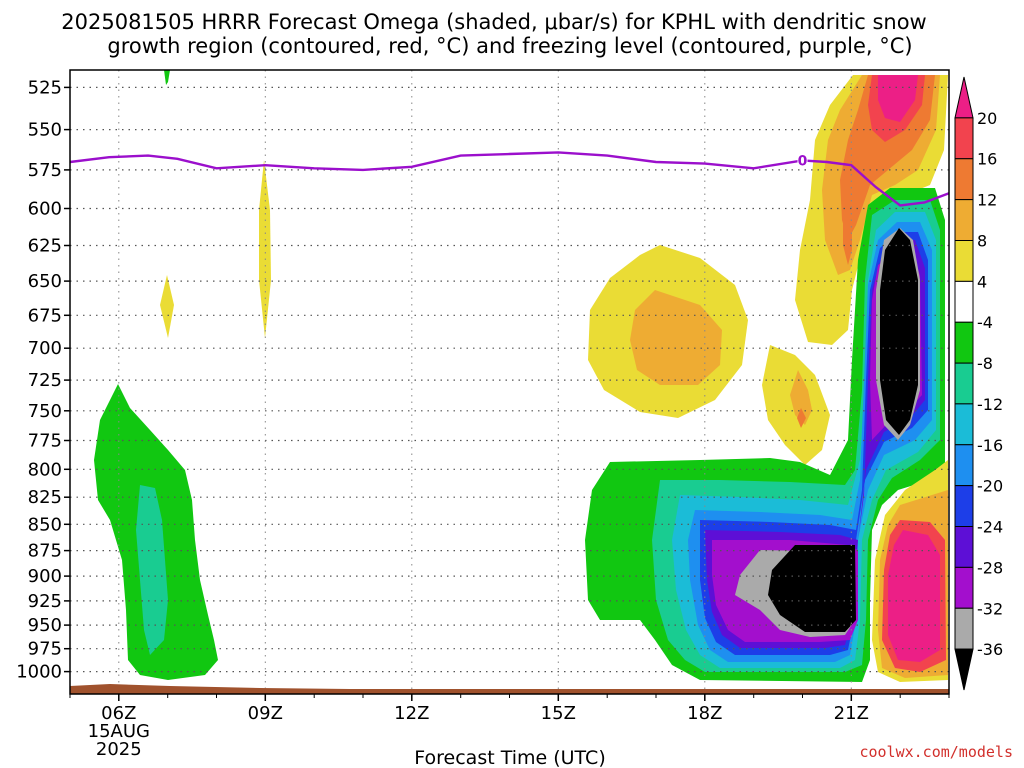 The image size is (1024, 768). I want to click on y-tick-label-825: 825, so click(45, 497).